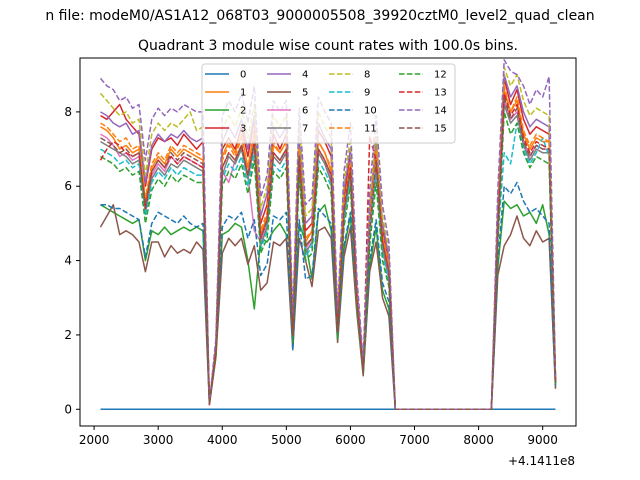  What do you see at coordinates (222, 440) in the screenshot?
I see `x-tick-label: 4000` at bounding box center [222, 440].